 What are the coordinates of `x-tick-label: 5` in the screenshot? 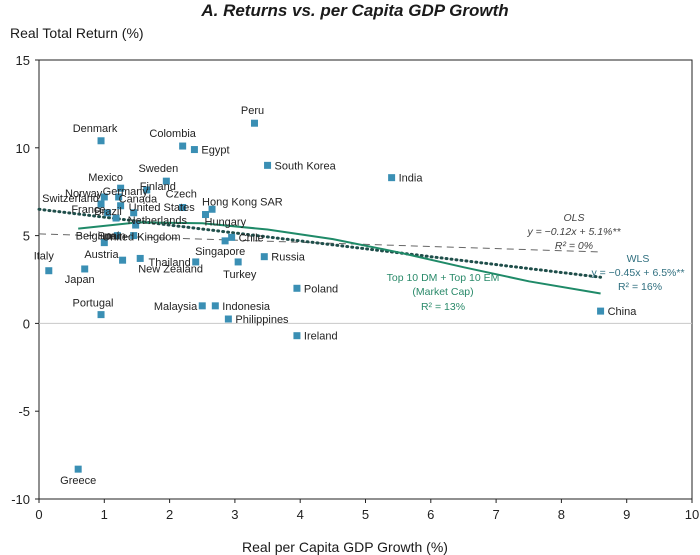 It's located at (365, 514).